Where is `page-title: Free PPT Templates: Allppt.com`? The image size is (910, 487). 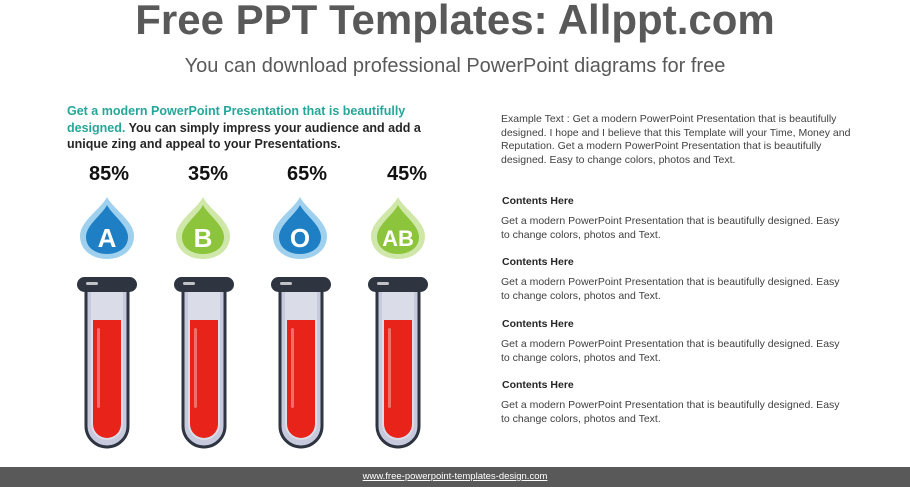 page-title: Free PPT Templates: Allppt.com is located at coordinates (455, 21).